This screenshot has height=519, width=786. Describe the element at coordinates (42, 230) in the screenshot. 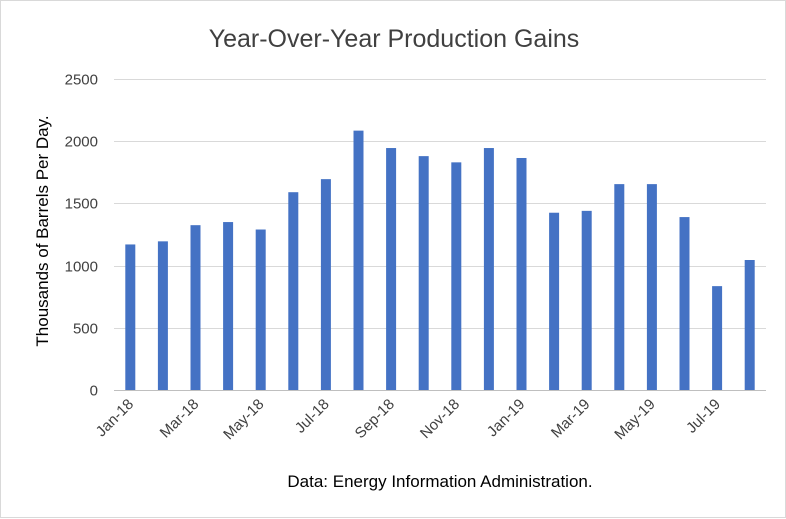

I see `y-axis-title: Thousands of Barrels Per Day.` at that location.